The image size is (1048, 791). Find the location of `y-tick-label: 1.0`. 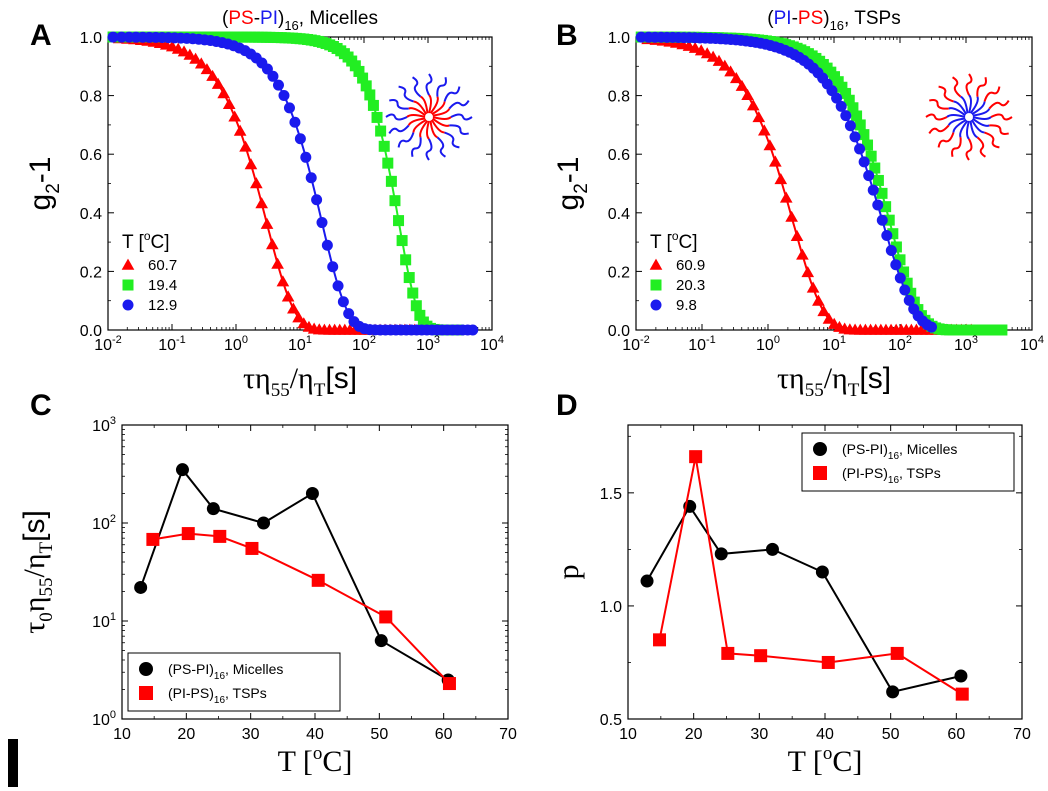

y-tick-label: 1.0 is located at coordinates (91, 38).